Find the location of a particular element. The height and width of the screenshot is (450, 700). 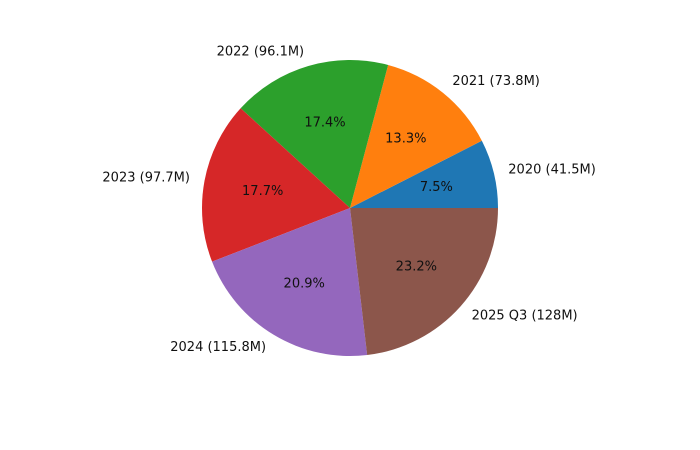

slice-label: 2021 (73.8M) is located at coordinates (496, 81).